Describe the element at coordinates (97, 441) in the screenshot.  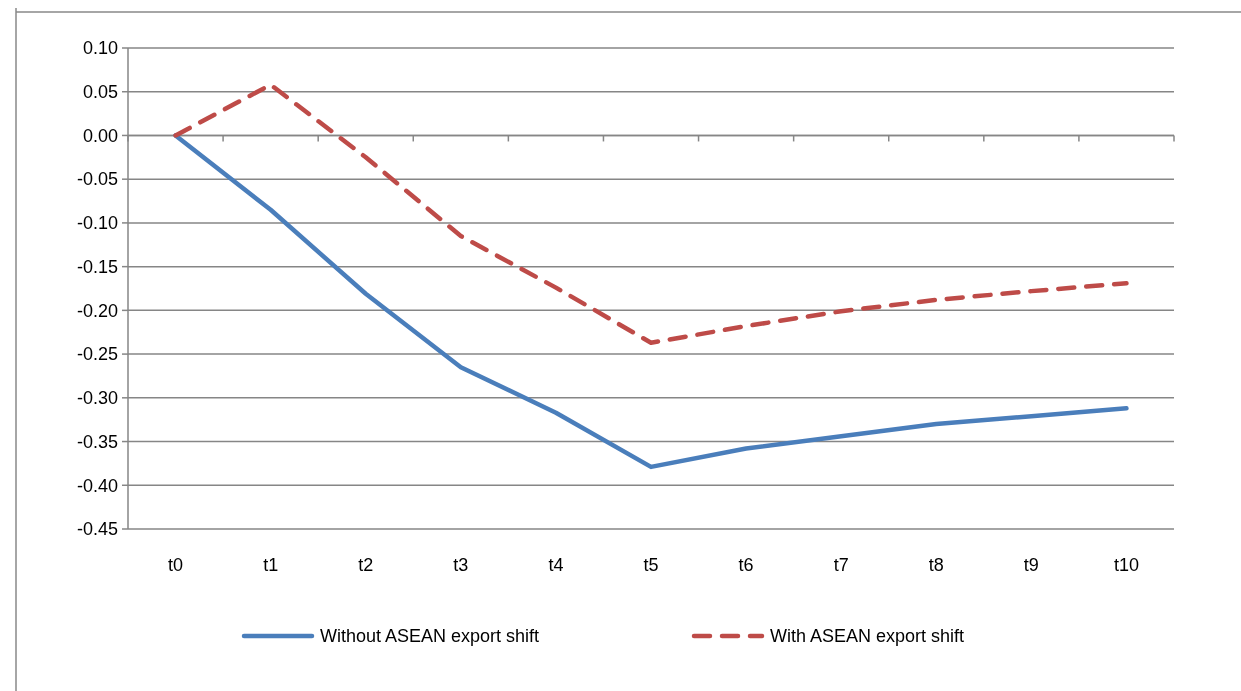
I see `y-tick-label: -0.35` at that location.